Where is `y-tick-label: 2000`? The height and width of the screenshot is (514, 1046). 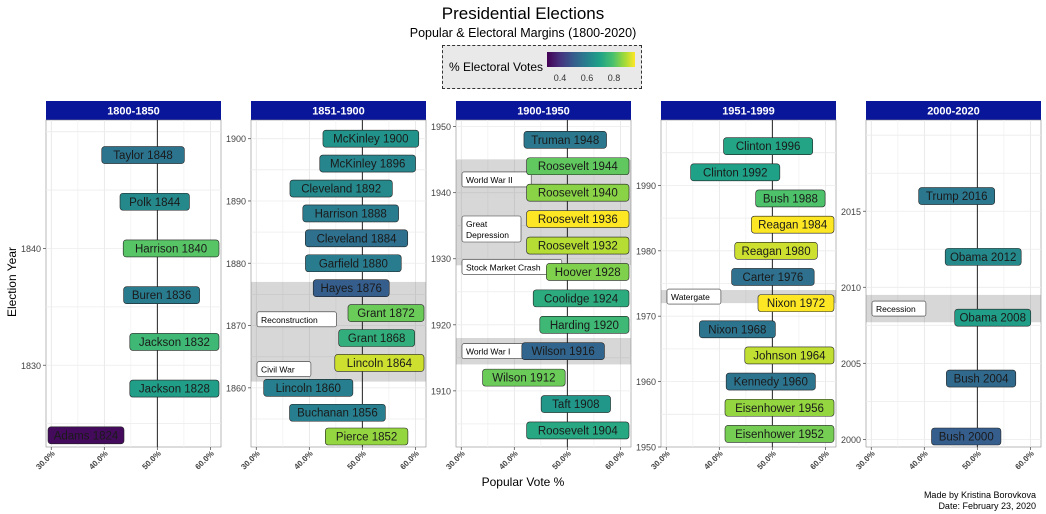 y-tick-label: 2000 is located at coordinates (851, 440).